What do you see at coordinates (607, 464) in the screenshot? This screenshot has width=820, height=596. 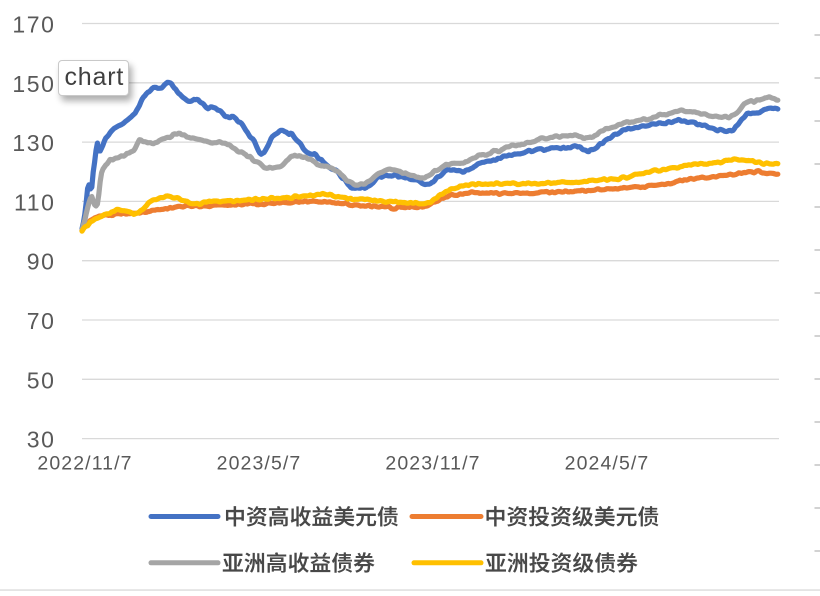 I see `svg-text: 2024/5/7` at bounding box center [607, 464].